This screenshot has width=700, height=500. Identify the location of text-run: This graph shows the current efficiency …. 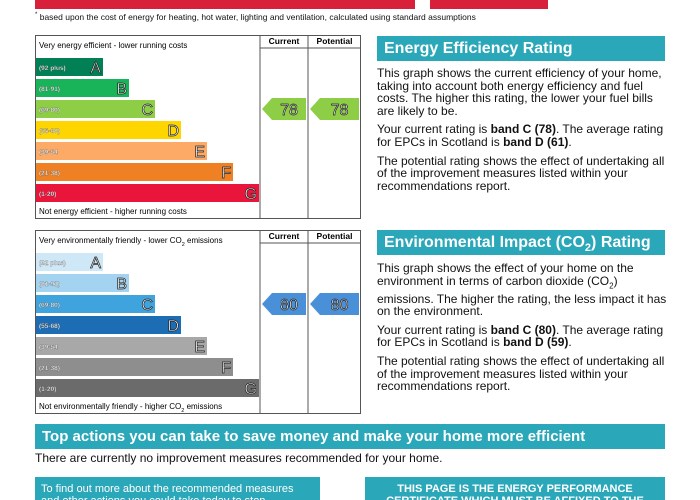
(519, 92).